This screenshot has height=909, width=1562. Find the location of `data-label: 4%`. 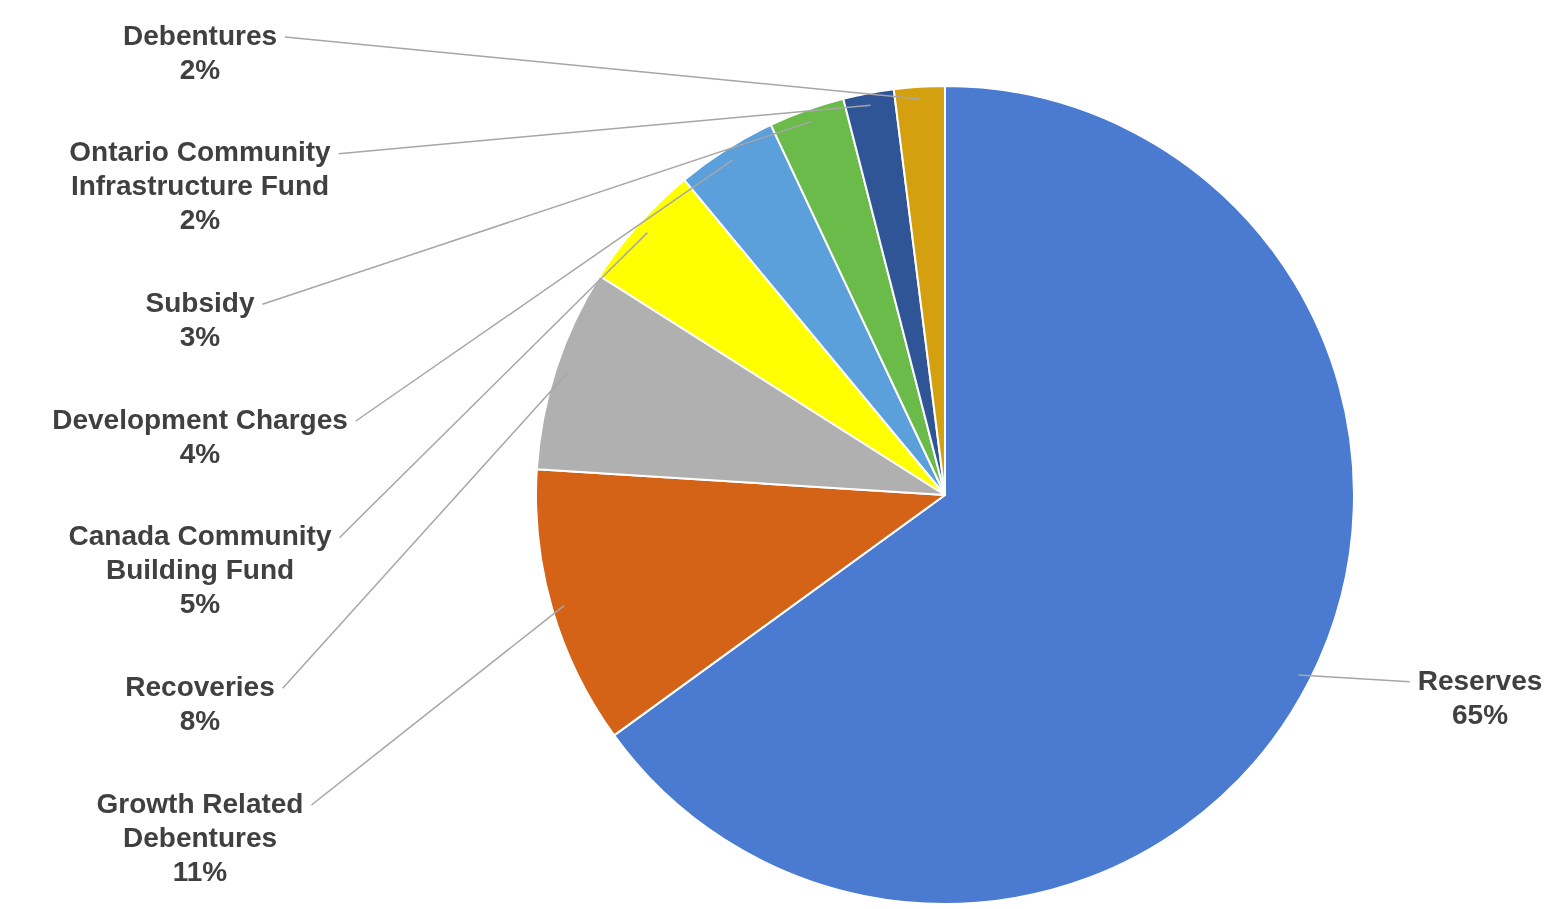

data-label: 4% is located at coordinates (200, 453).